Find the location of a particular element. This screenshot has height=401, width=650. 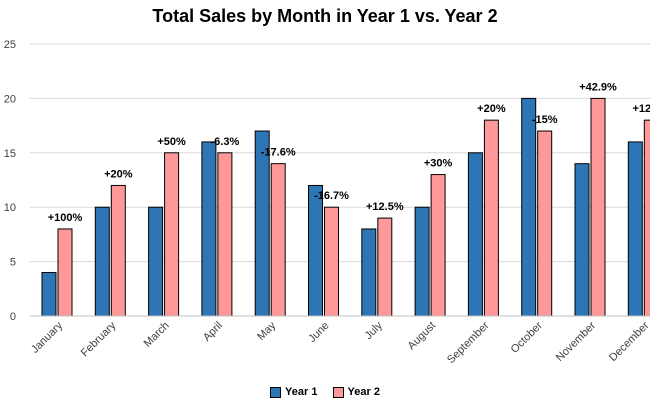

data-label-june: -16.7% is located at coordinates (331, 196).